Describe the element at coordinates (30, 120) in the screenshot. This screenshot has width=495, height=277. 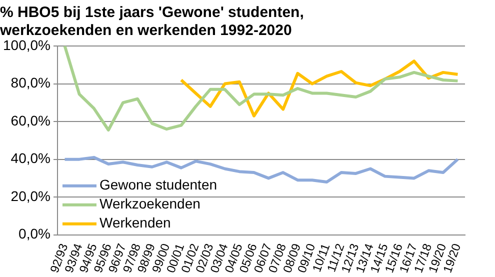
I see `y-tick-label: 60,0%` at that location.